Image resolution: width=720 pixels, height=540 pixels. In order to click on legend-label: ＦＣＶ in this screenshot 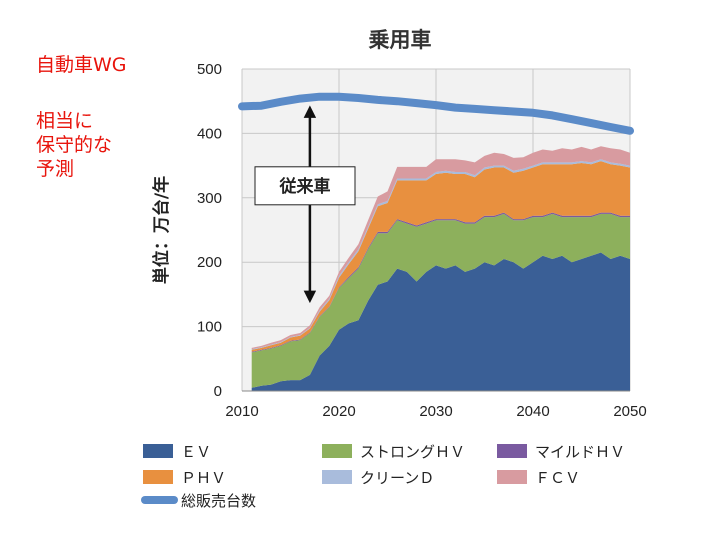, I will do `click(557, 478)`.